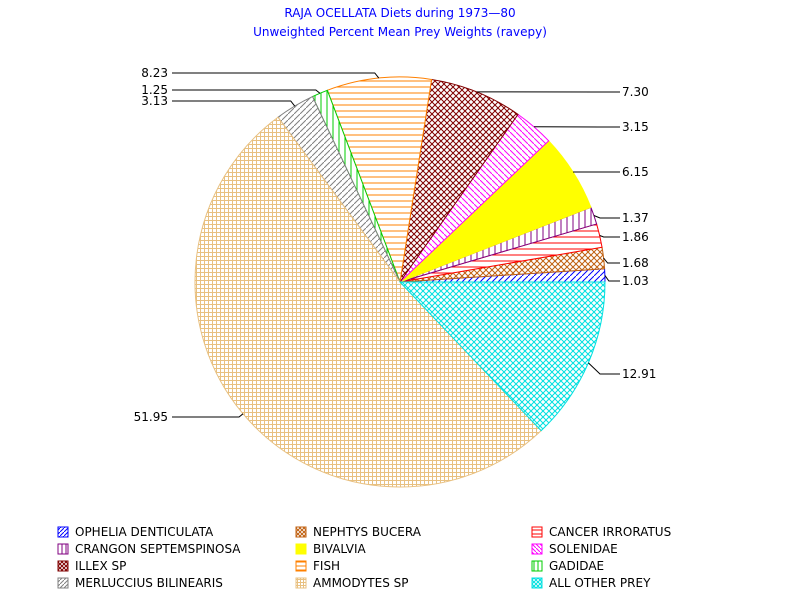 The image size is (800, 600). What do you see at coordinates (144, 532) in the screenshot?
I see `legend-label-ophelia-denticulata: OPHELIA DENTICULATA` at bounding box center [144, 532].